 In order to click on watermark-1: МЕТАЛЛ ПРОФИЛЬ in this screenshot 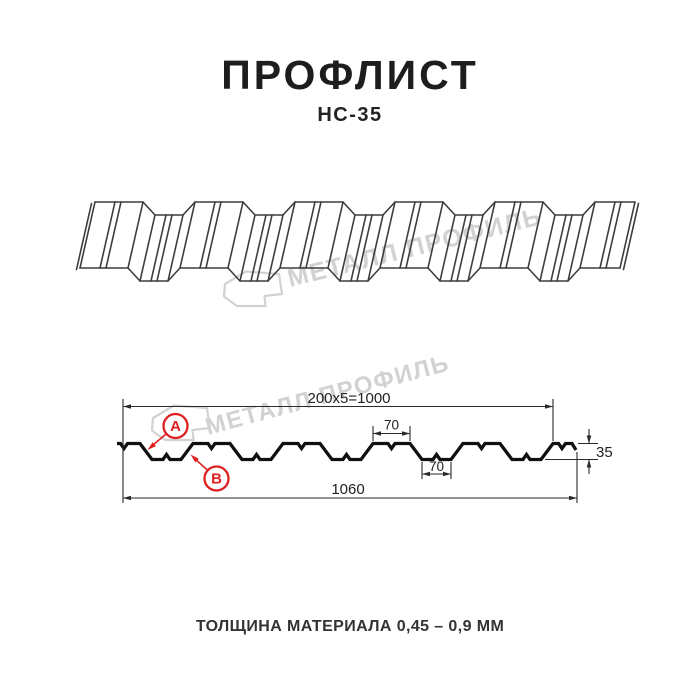, I will do `click(415, 247)`.